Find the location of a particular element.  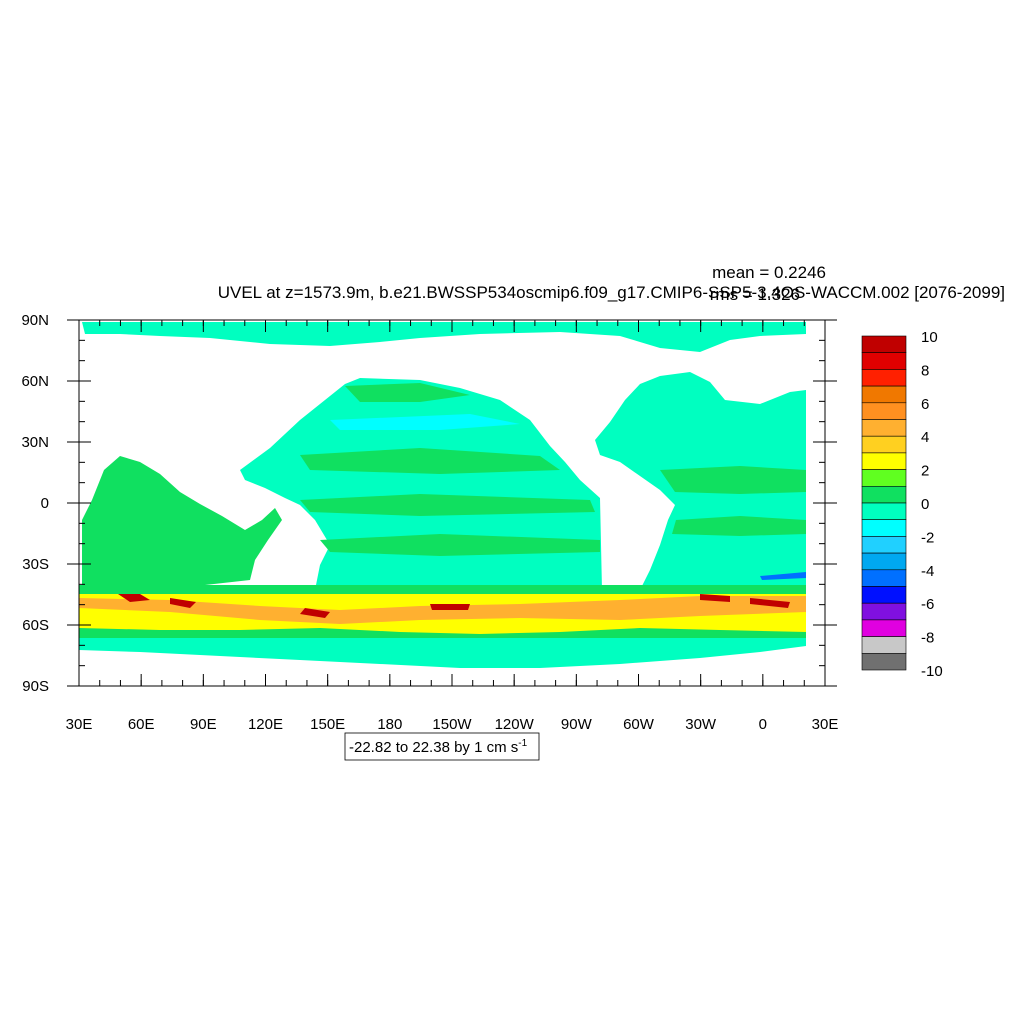

colorbar-label: 2 is located at coordinates (925, 471).